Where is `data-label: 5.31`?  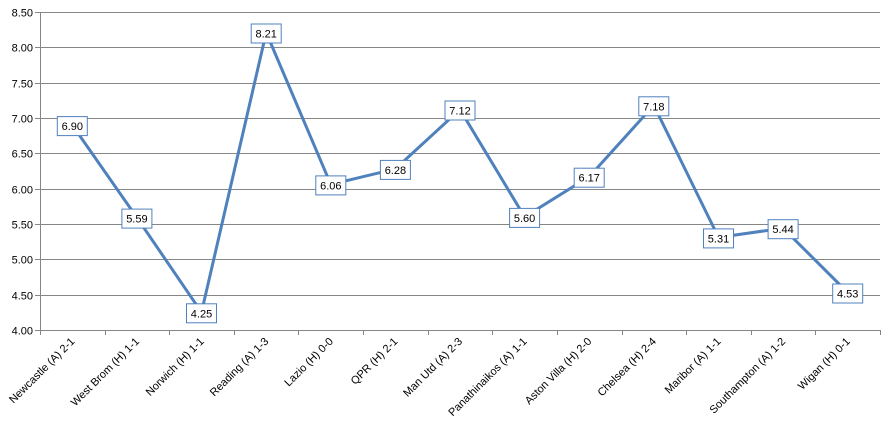 data-label: 5.31 is located at coordinates (718, 238).